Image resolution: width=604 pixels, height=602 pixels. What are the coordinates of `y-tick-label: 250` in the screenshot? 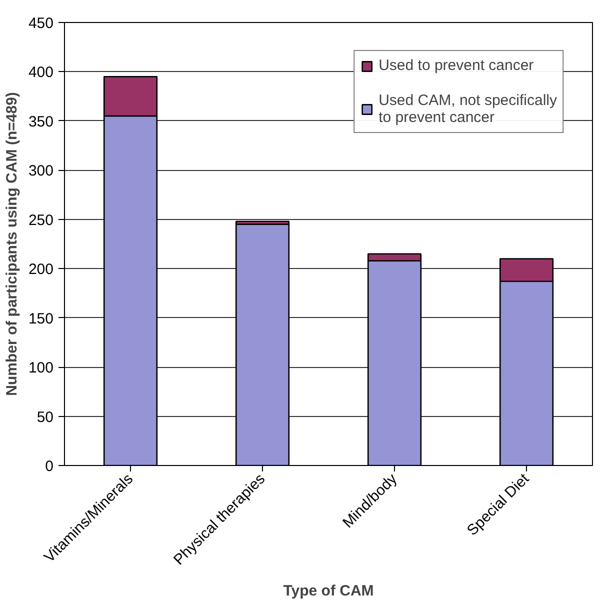 It's located at (41, 220).